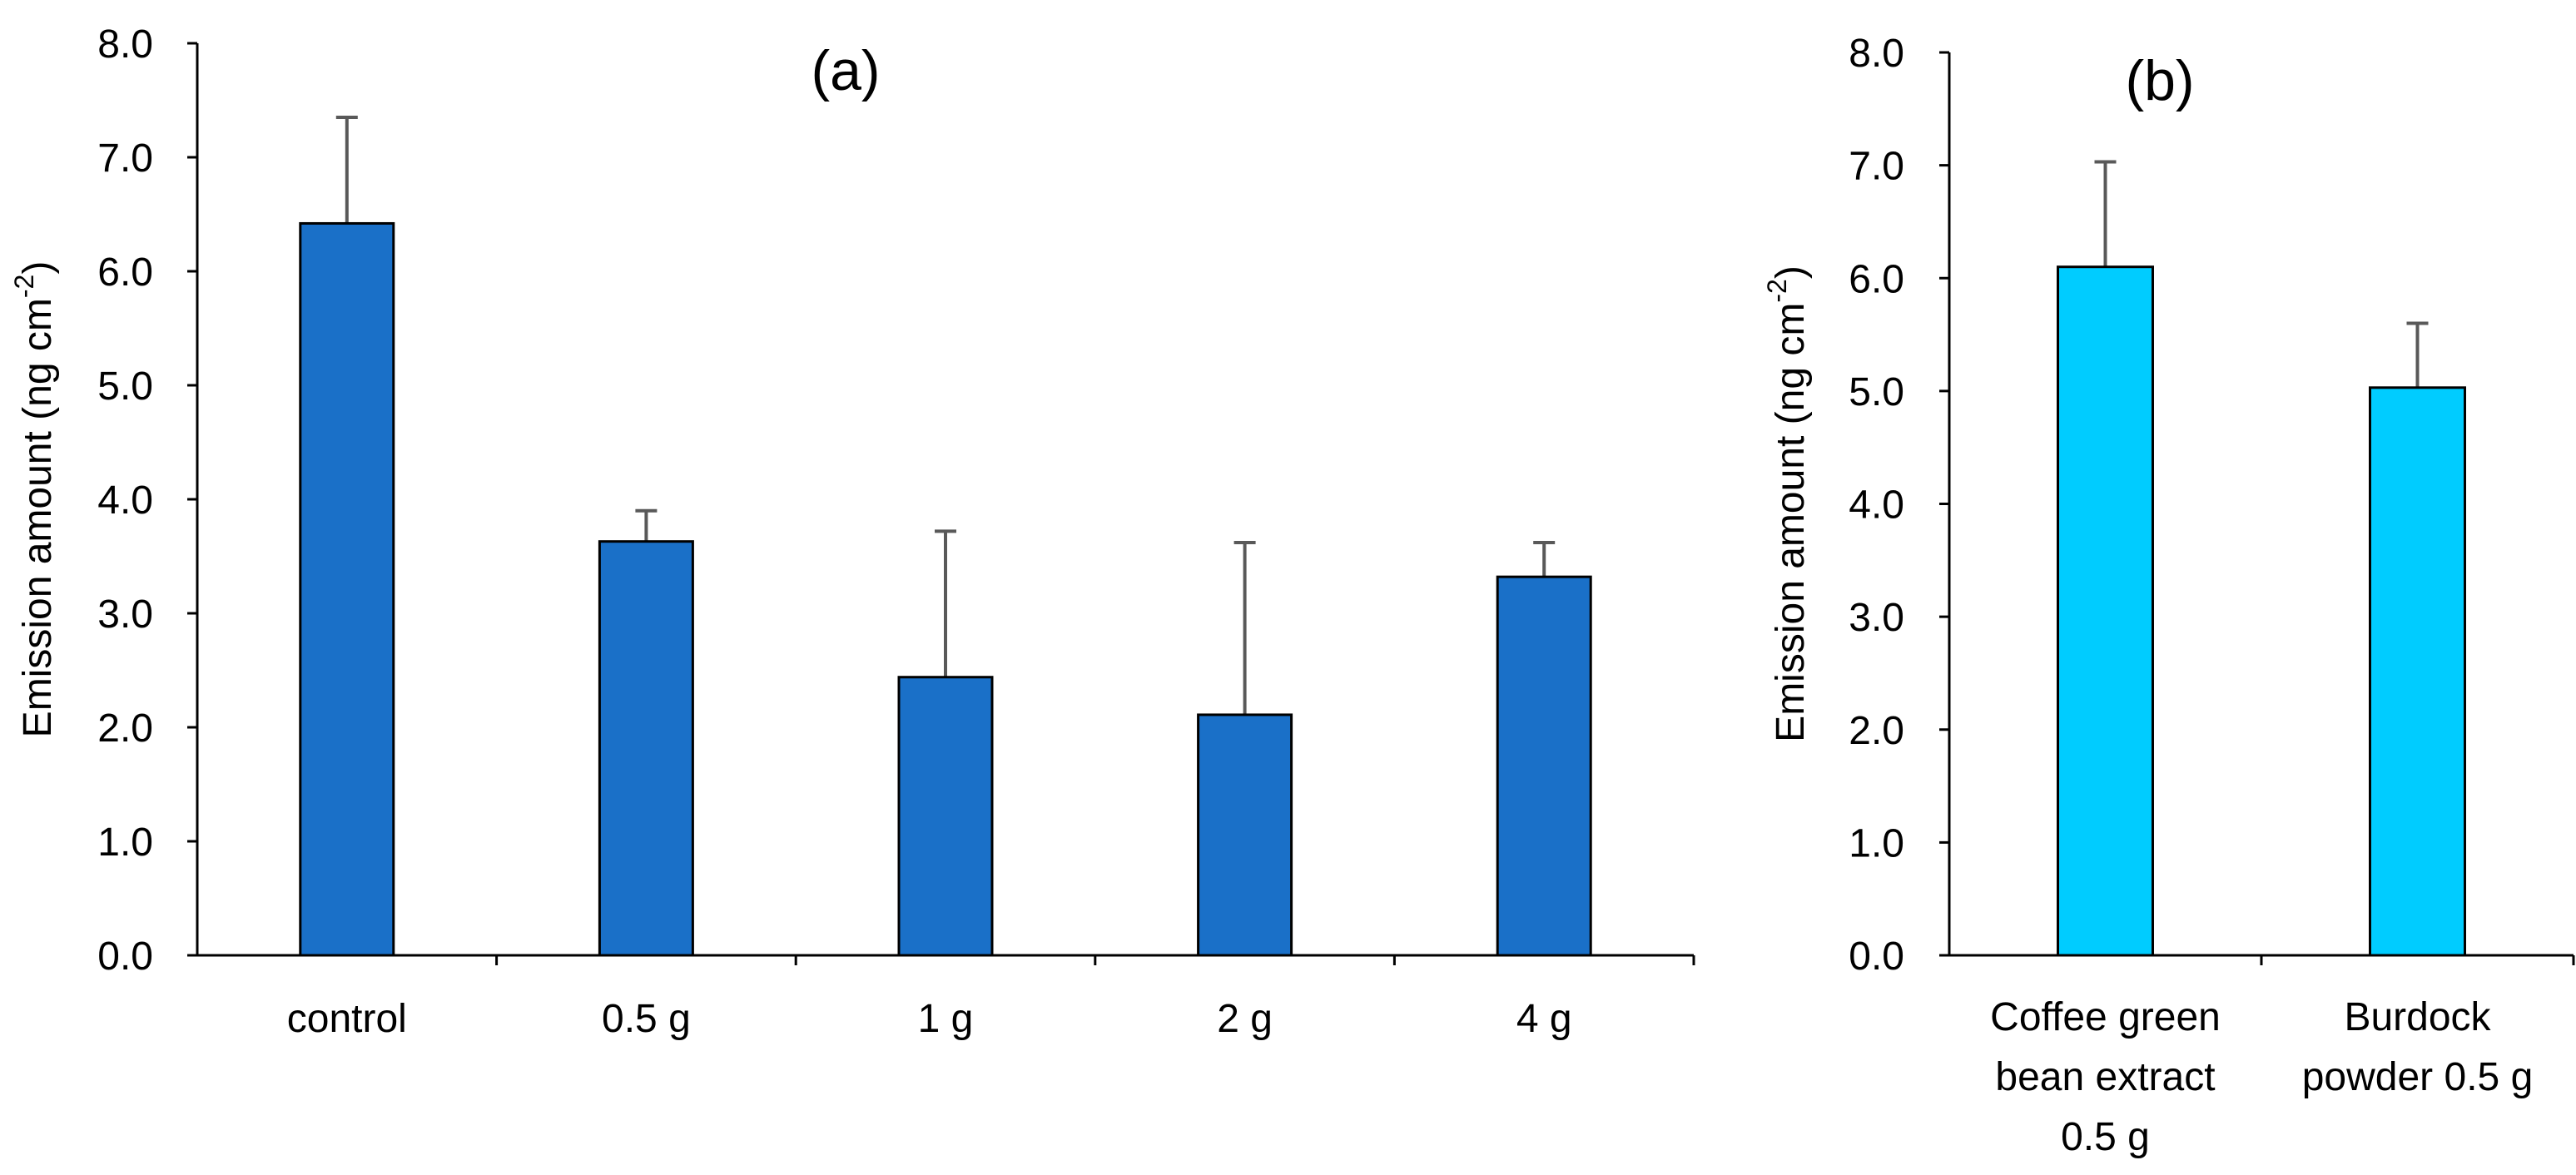 This screenshot has height=1175, width=2576. I want to click on y-tick-label-a-1: 1.0, so click(125, 843).